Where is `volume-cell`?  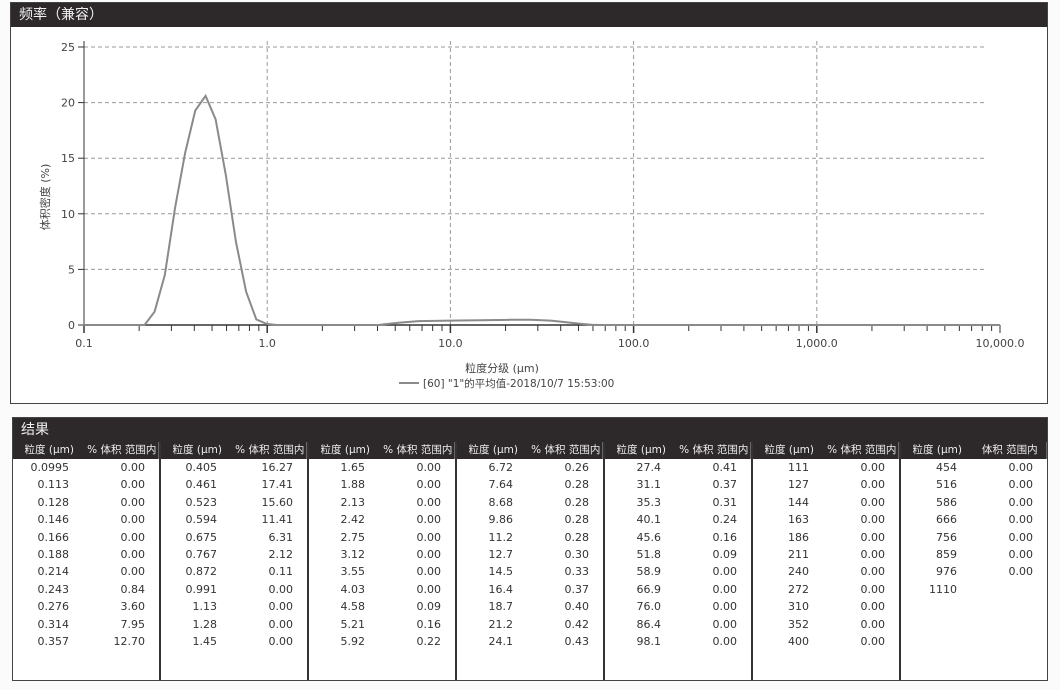
volume-cell is located at coordinates (1012, 589).